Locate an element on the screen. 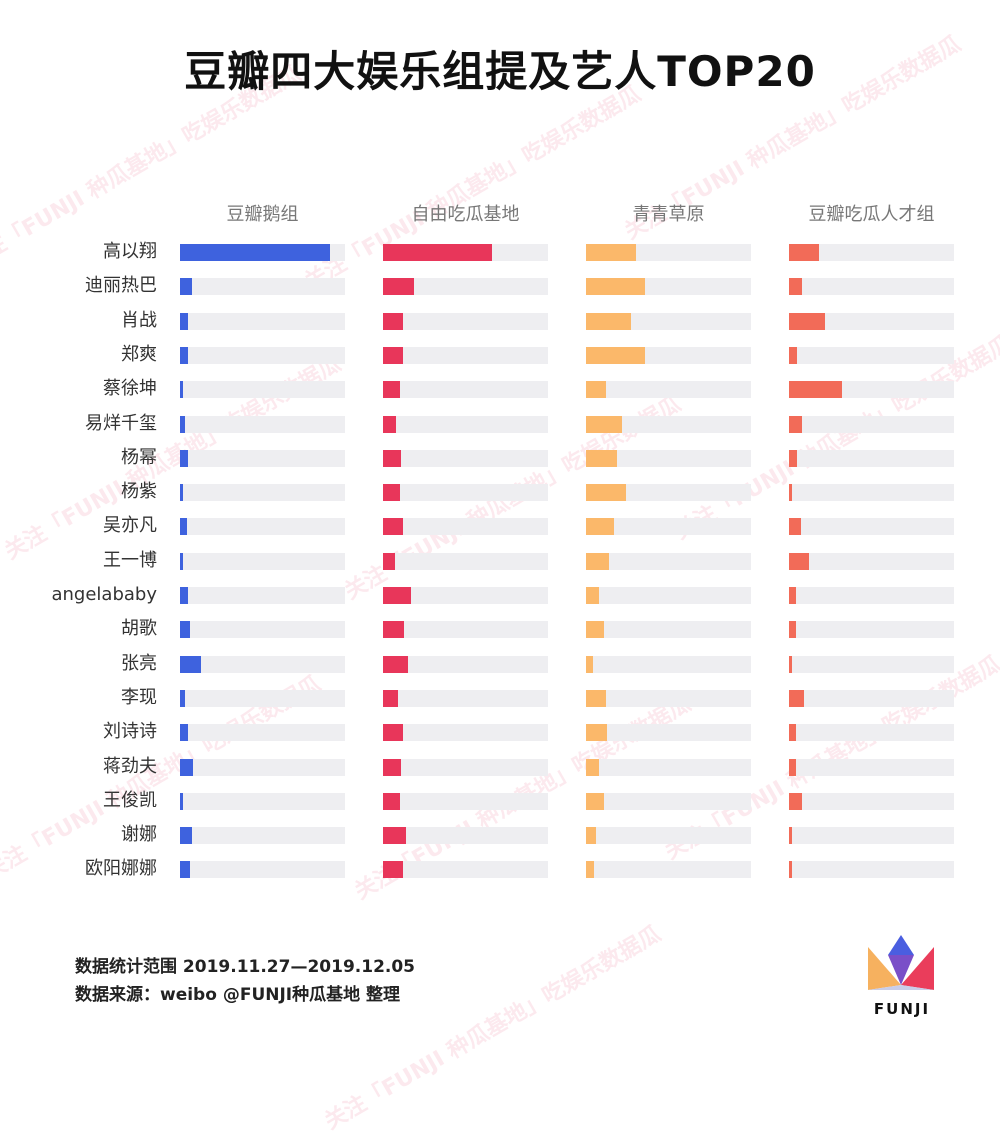 The image size is (1000, 1136). category-label: 杨幂 is located at coordinates (139, 457).